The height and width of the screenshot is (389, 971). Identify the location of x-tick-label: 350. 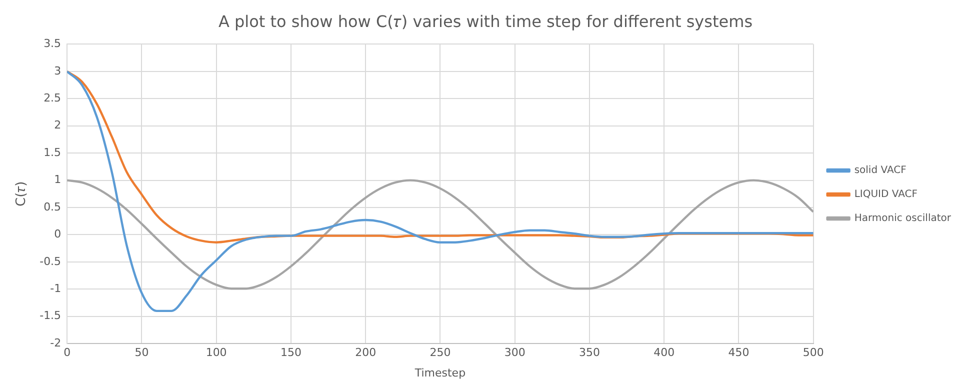
(589, 353).